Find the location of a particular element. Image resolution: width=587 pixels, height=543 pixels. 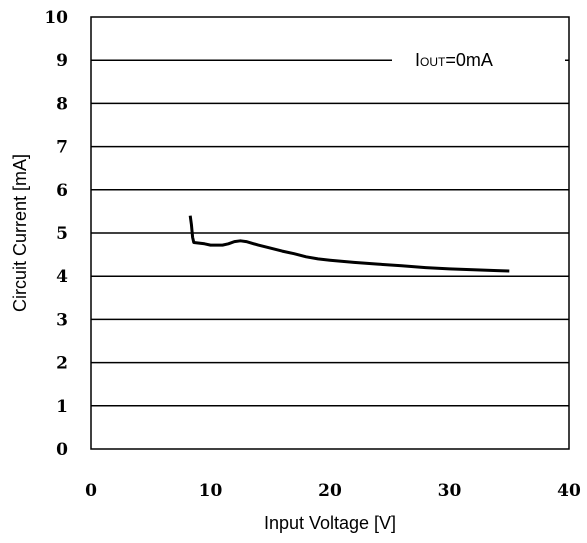

y-tick-label: 6 is located at coordinates (62, 191).